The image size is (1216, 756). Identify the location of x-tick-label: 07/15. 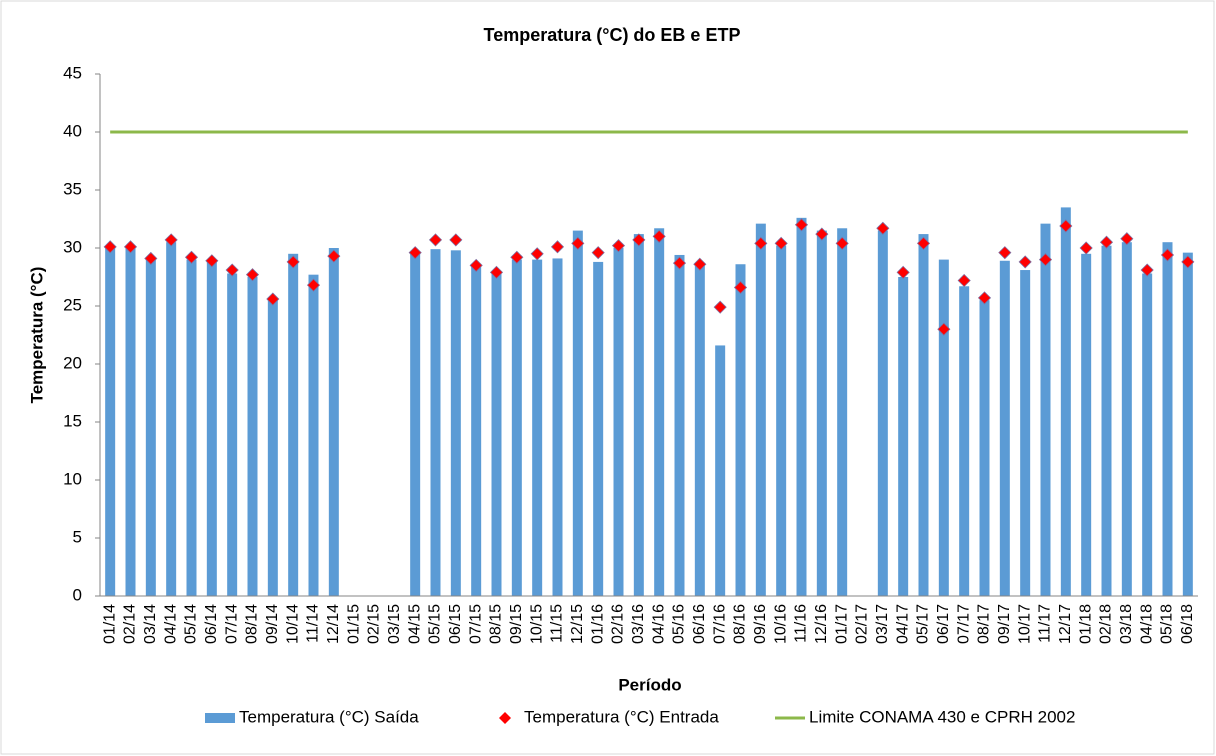
(475, 624).